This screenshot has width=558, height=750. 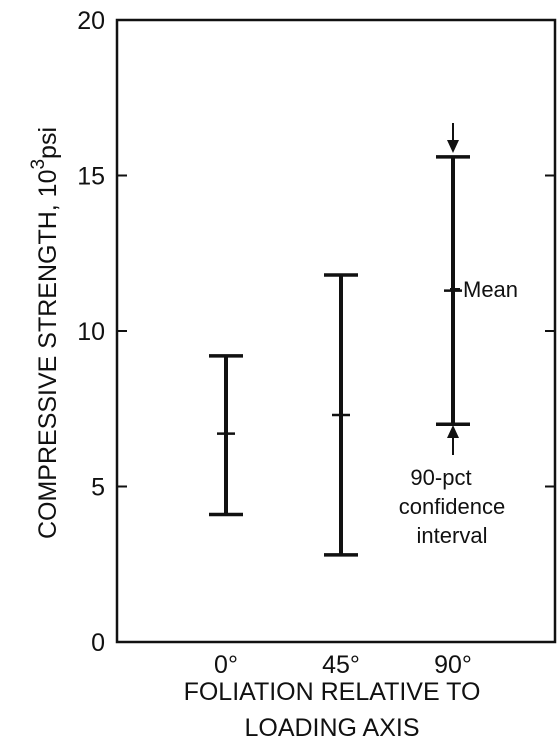 I want to click on x-tick-labels: 0° 45° 90°, so click(x=343, y=665).